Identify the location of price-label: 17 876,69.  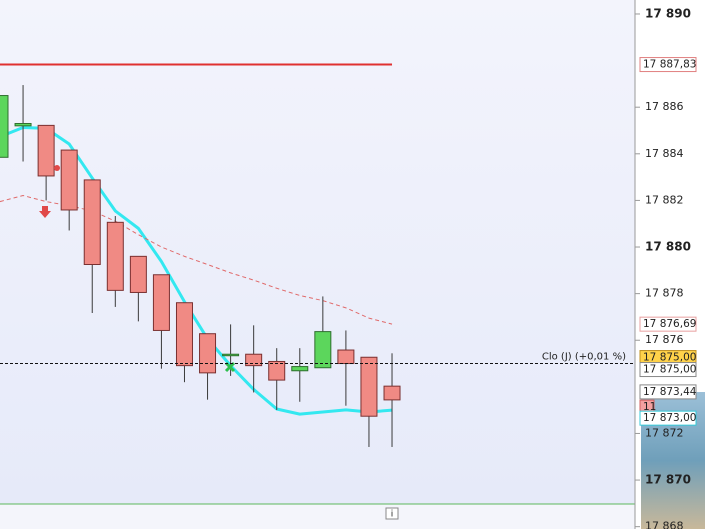
(669, 324).